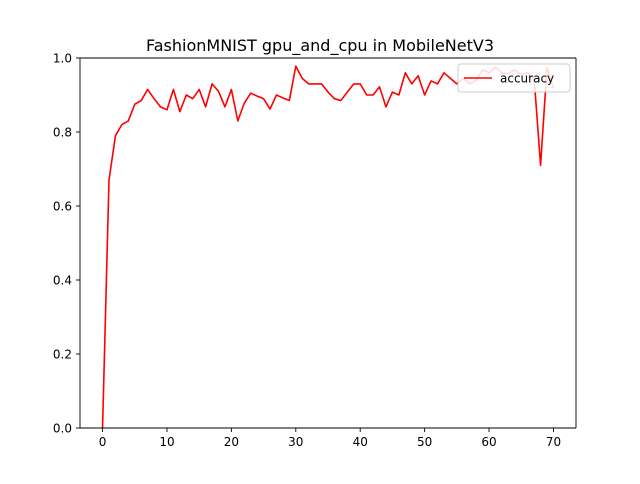 The height and width of the screenshot is (484, 640). What do you see at coordinates (360, 442) in the screenshot?
I see `x-tick-label: 40` at bounding box center [360, 442].